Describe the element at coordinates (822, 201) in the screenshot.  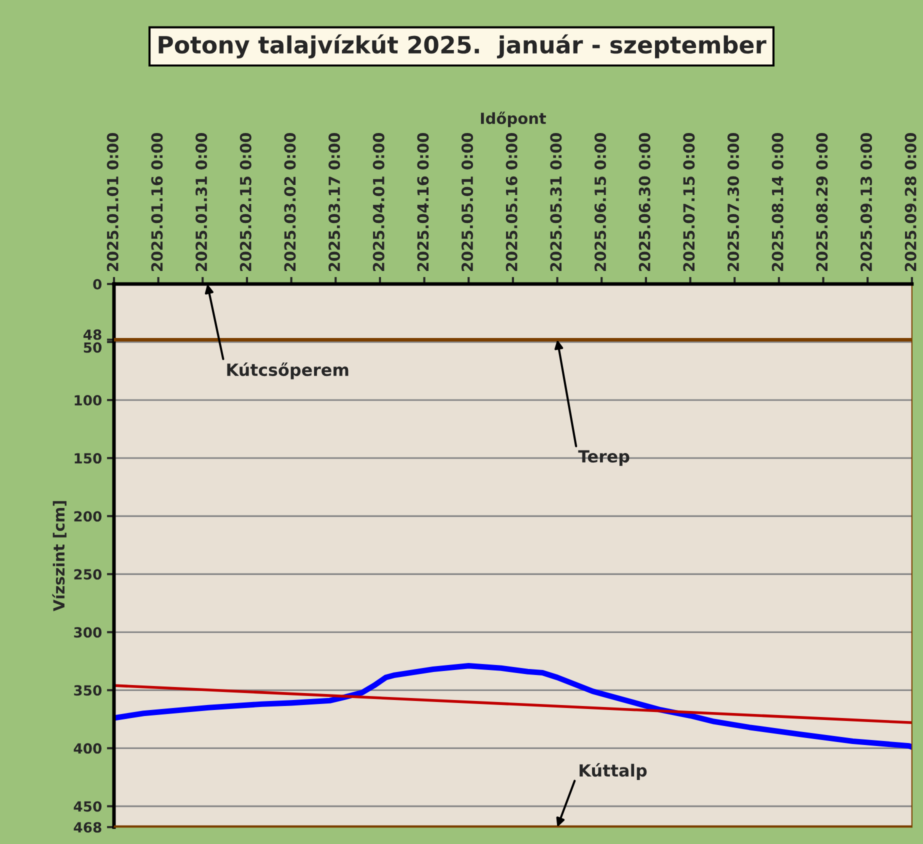
I see `x-tick-label: 2025.08.29 0:00` at that location.